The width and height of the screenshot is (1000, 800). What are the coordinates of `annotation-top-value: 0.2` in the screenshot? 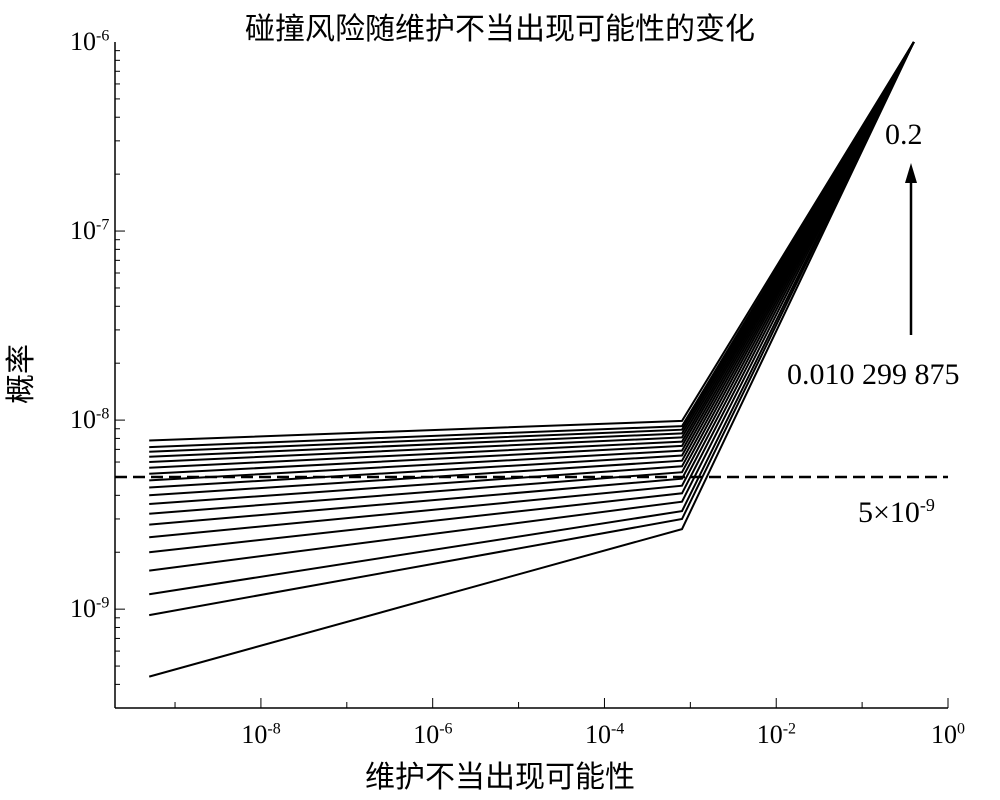 It's located at (904, 134).